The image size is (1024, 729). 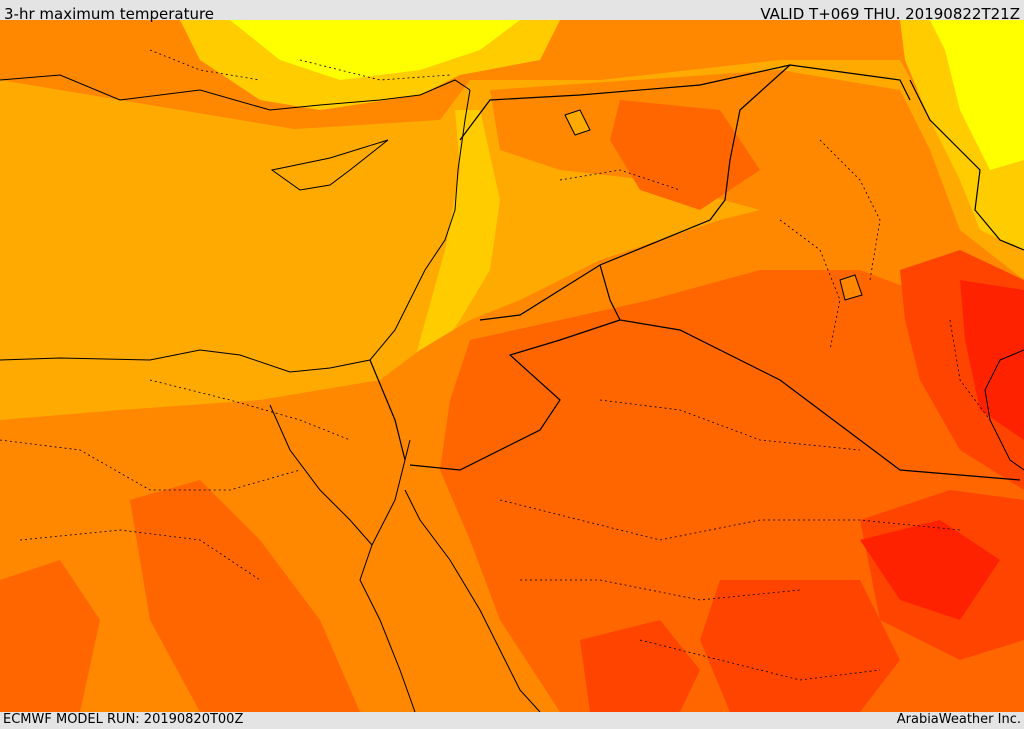 I want to click on syria-iraq-jordan-border, so click(x=635, y=192).